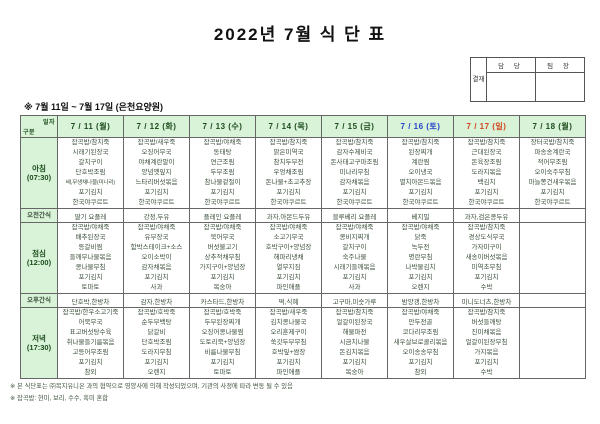 The width and height of the screenshot is (600, 424). What do you see at coordinates (222, 352) in the screenshot?
I see `menu-item: 비름나물무침` at bounding box center [222, 352].